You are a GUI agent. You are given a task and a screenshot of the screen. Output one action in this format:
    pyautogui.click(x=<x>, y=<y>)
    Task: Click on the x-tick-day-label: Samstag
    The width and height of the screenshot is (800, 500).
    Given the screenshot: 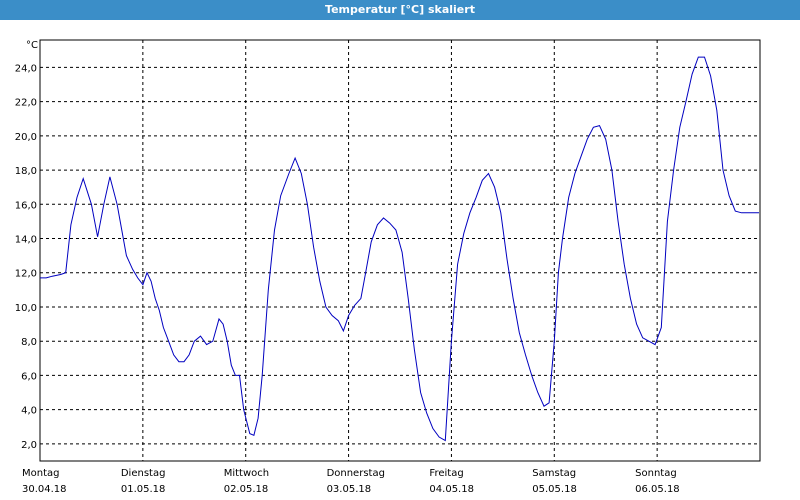 What is the action you would take?
    pyautogui.click(x=554, y=473)
    